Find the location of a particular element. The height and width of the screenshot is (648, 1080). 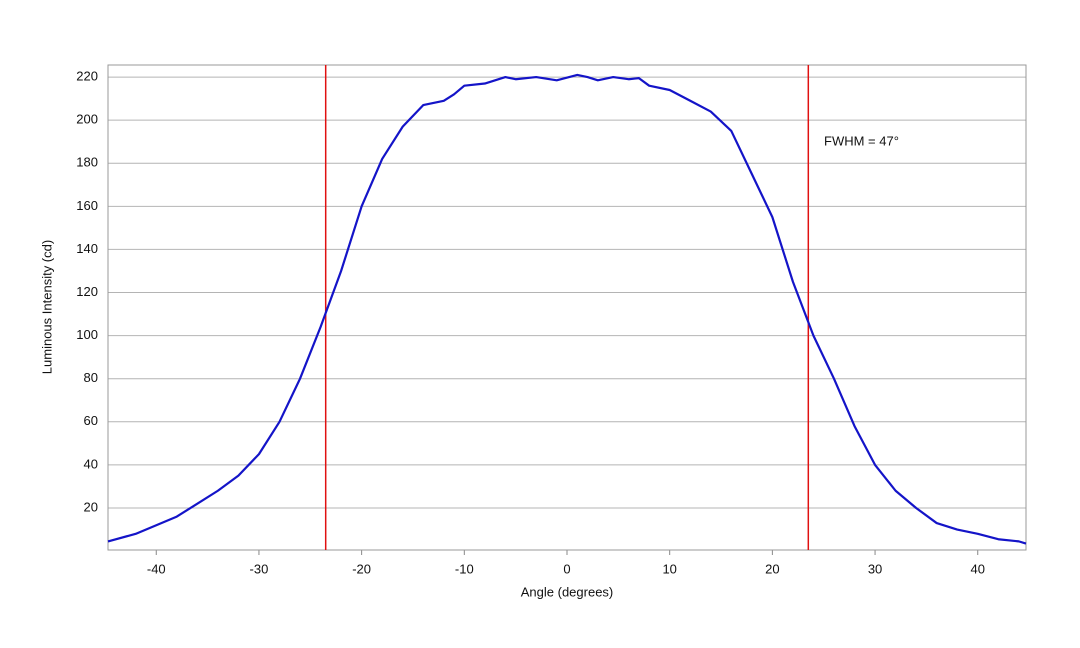

x-tick-label: -10 is located at coordinates (464, 568).